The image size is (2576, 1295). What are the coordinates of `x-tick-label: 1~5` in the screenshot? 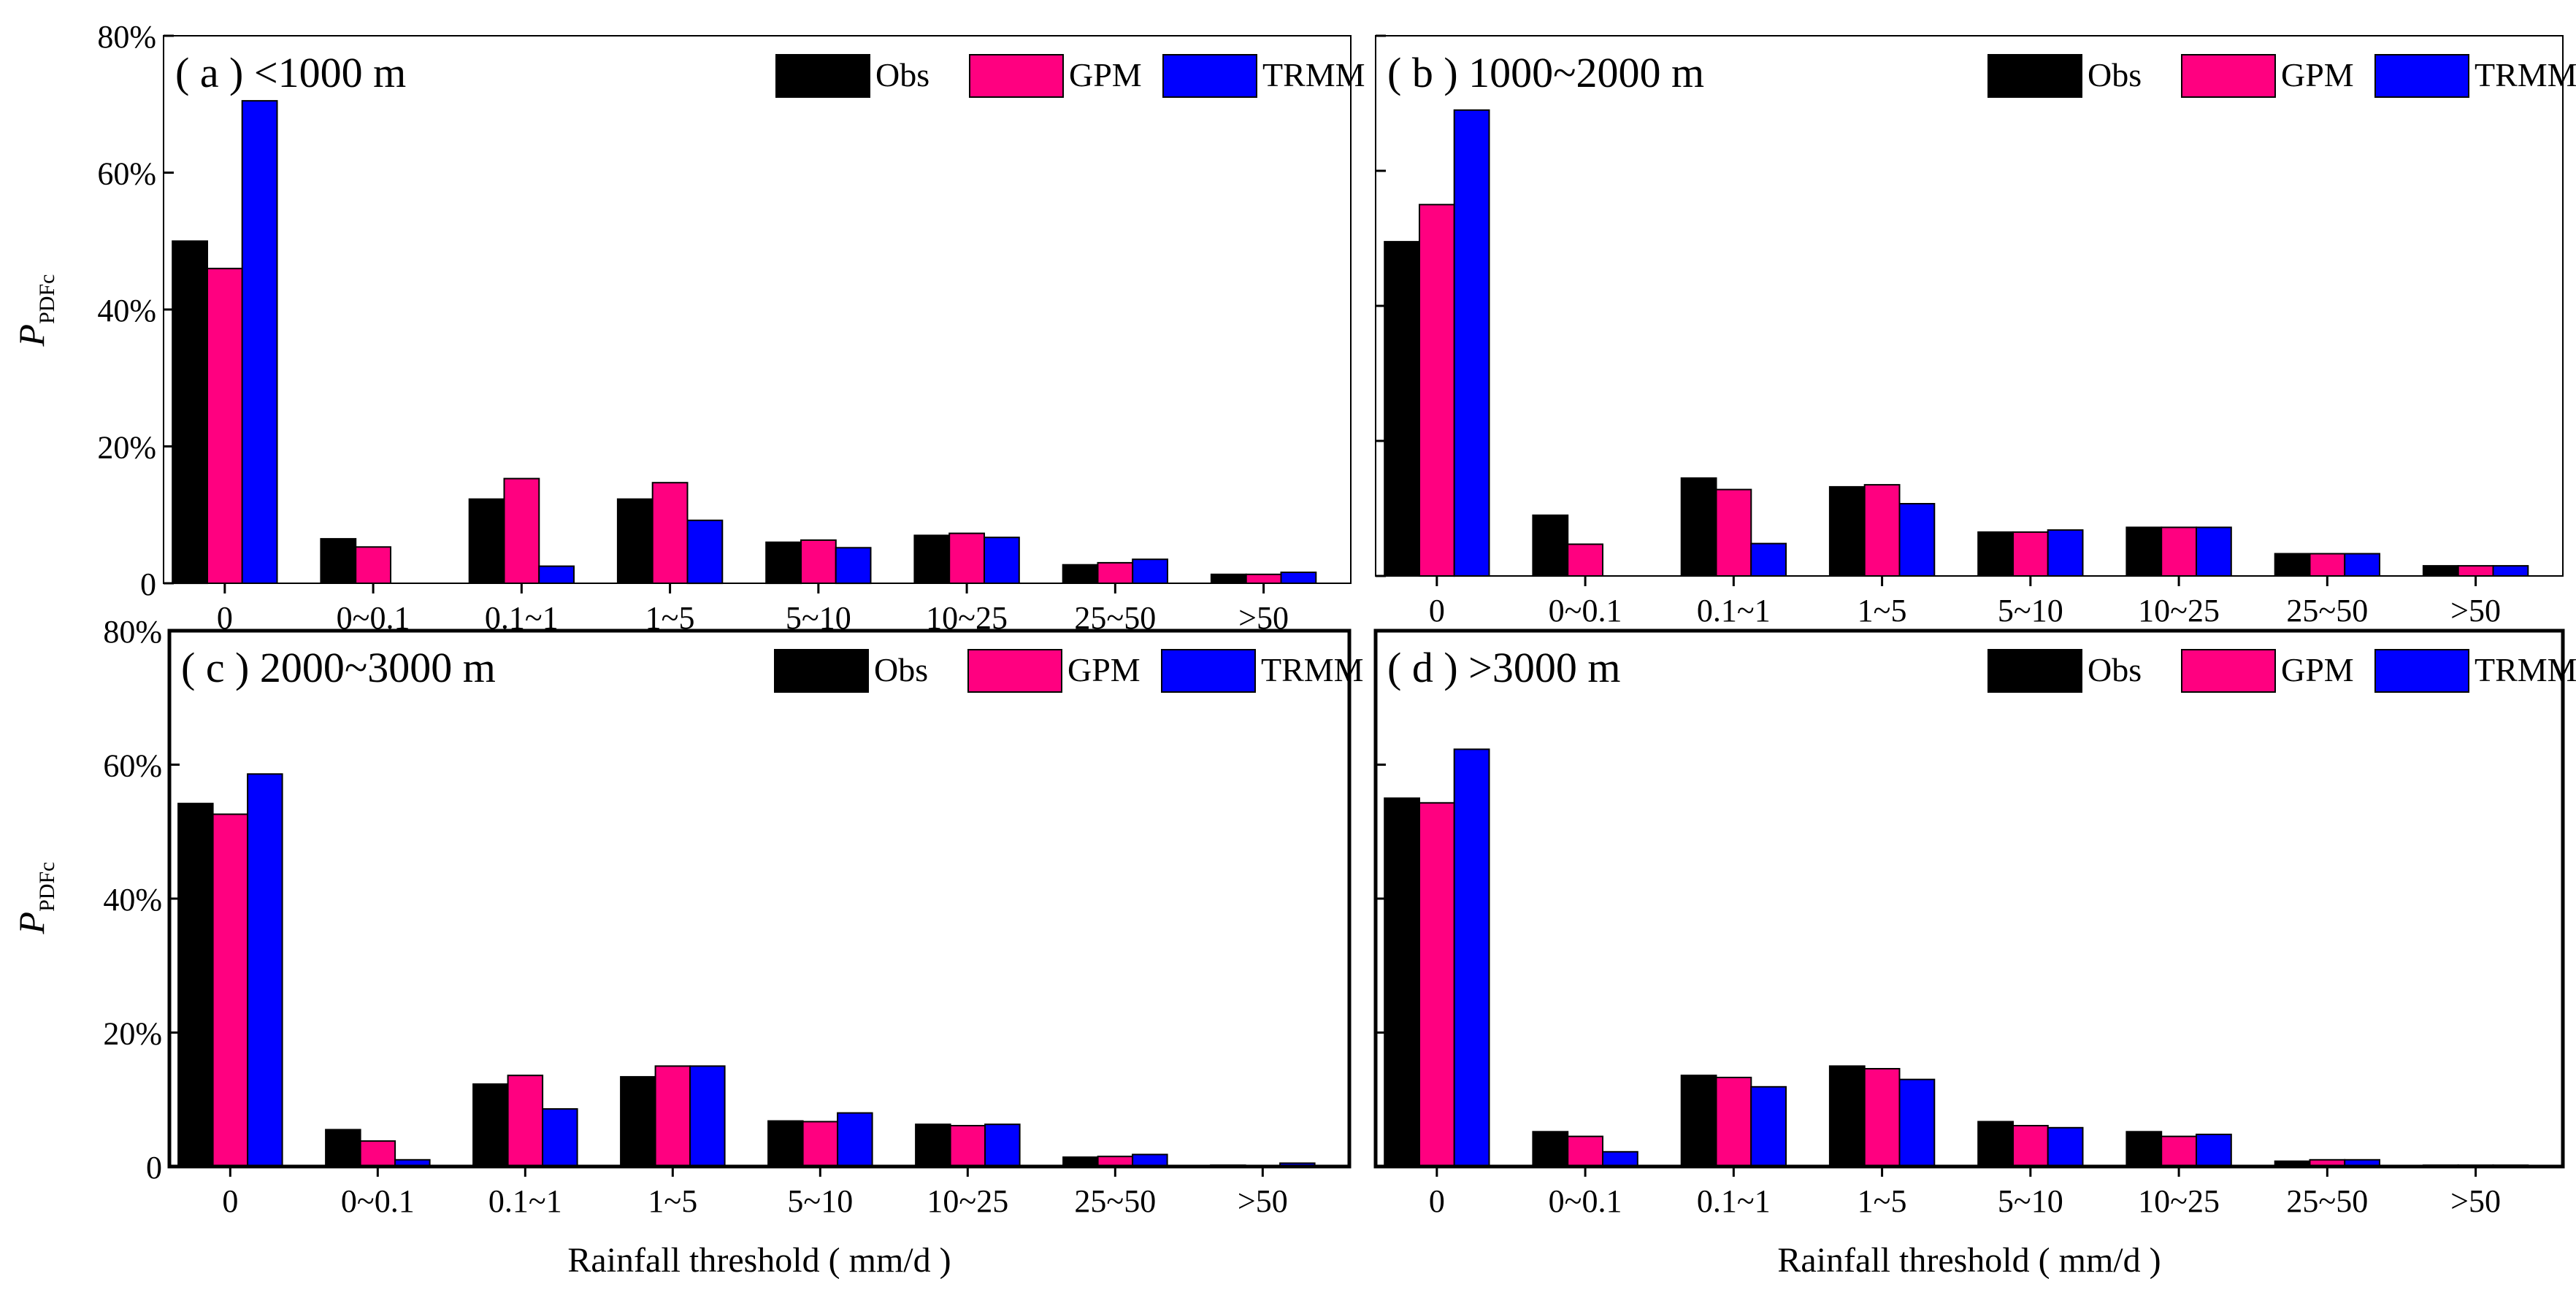 It's located at (1882, 611).